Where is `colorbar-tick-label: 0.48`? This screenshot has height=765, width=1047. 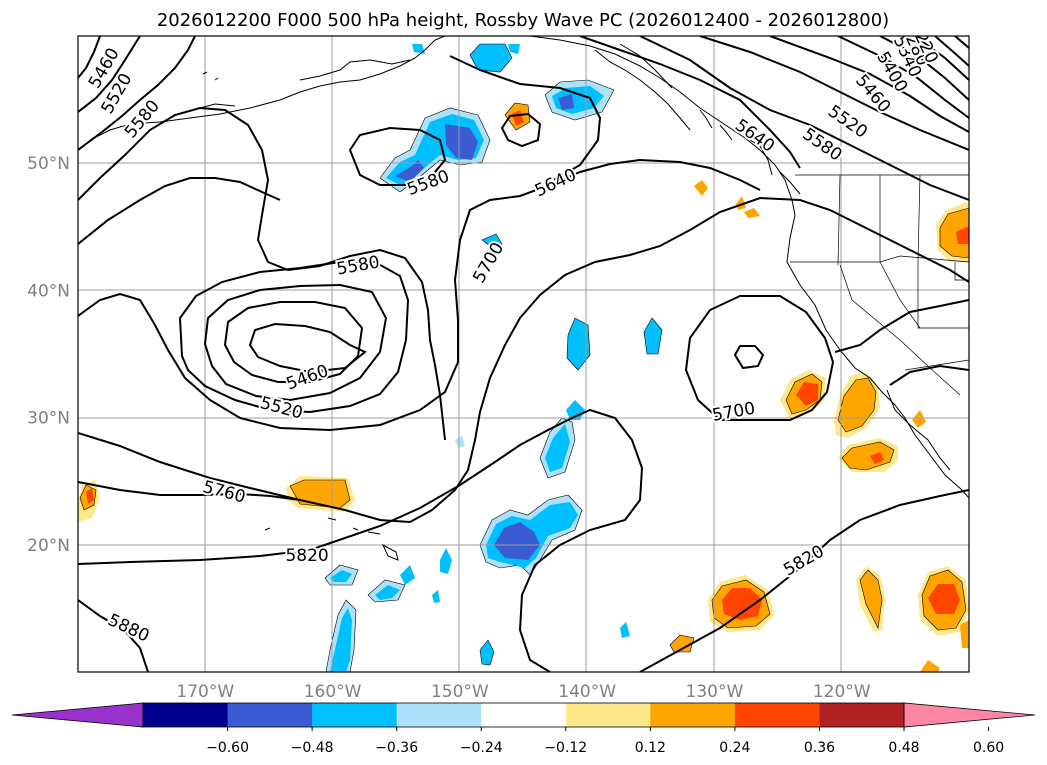 colorbar-tick-label: 0.48 is located at coordinates (903, 748).